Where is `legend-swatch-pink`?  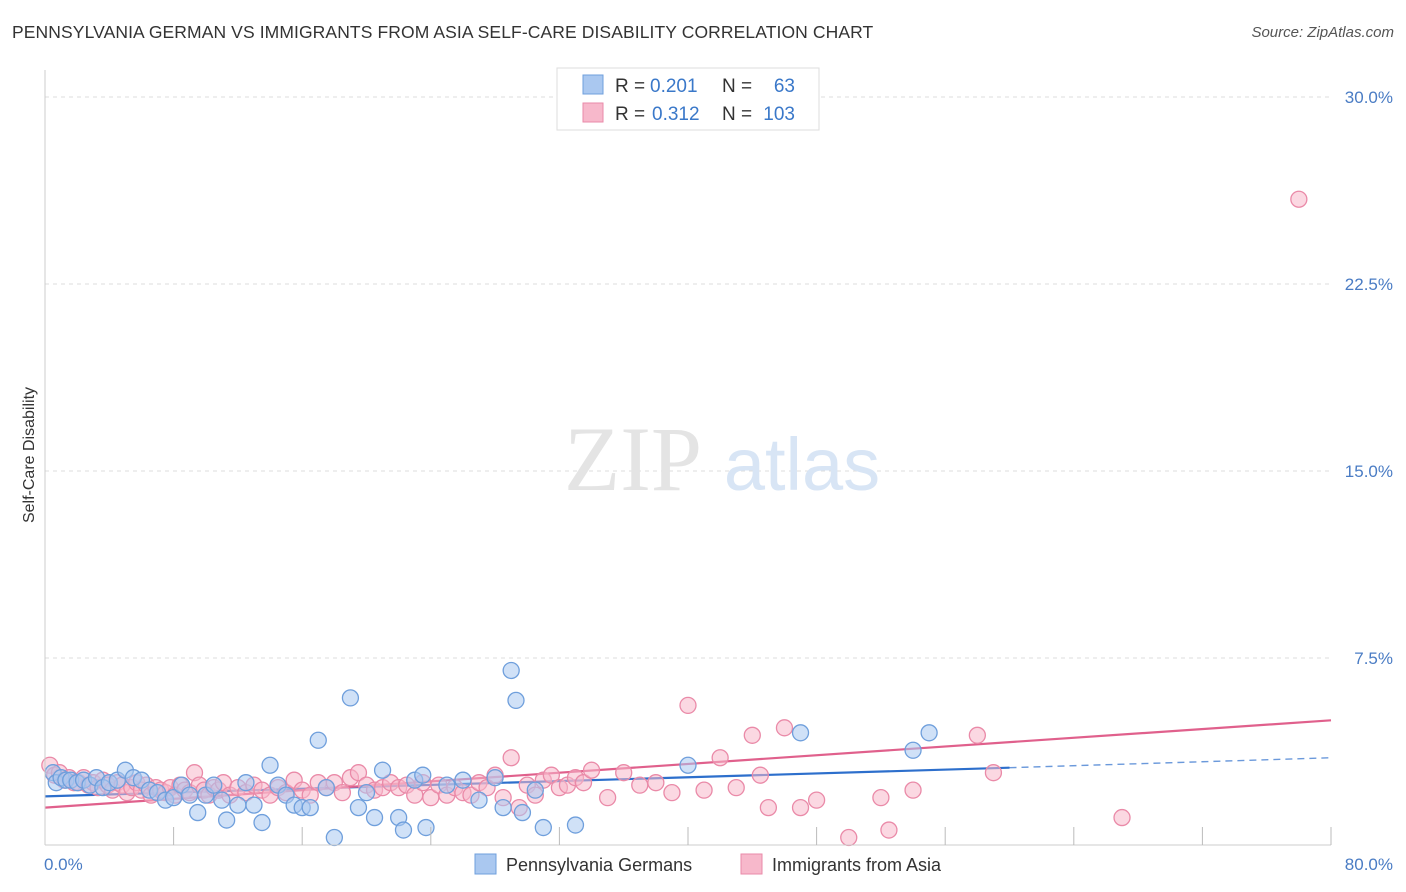 legend-swatch-pink is located at coordinates (593, 112).